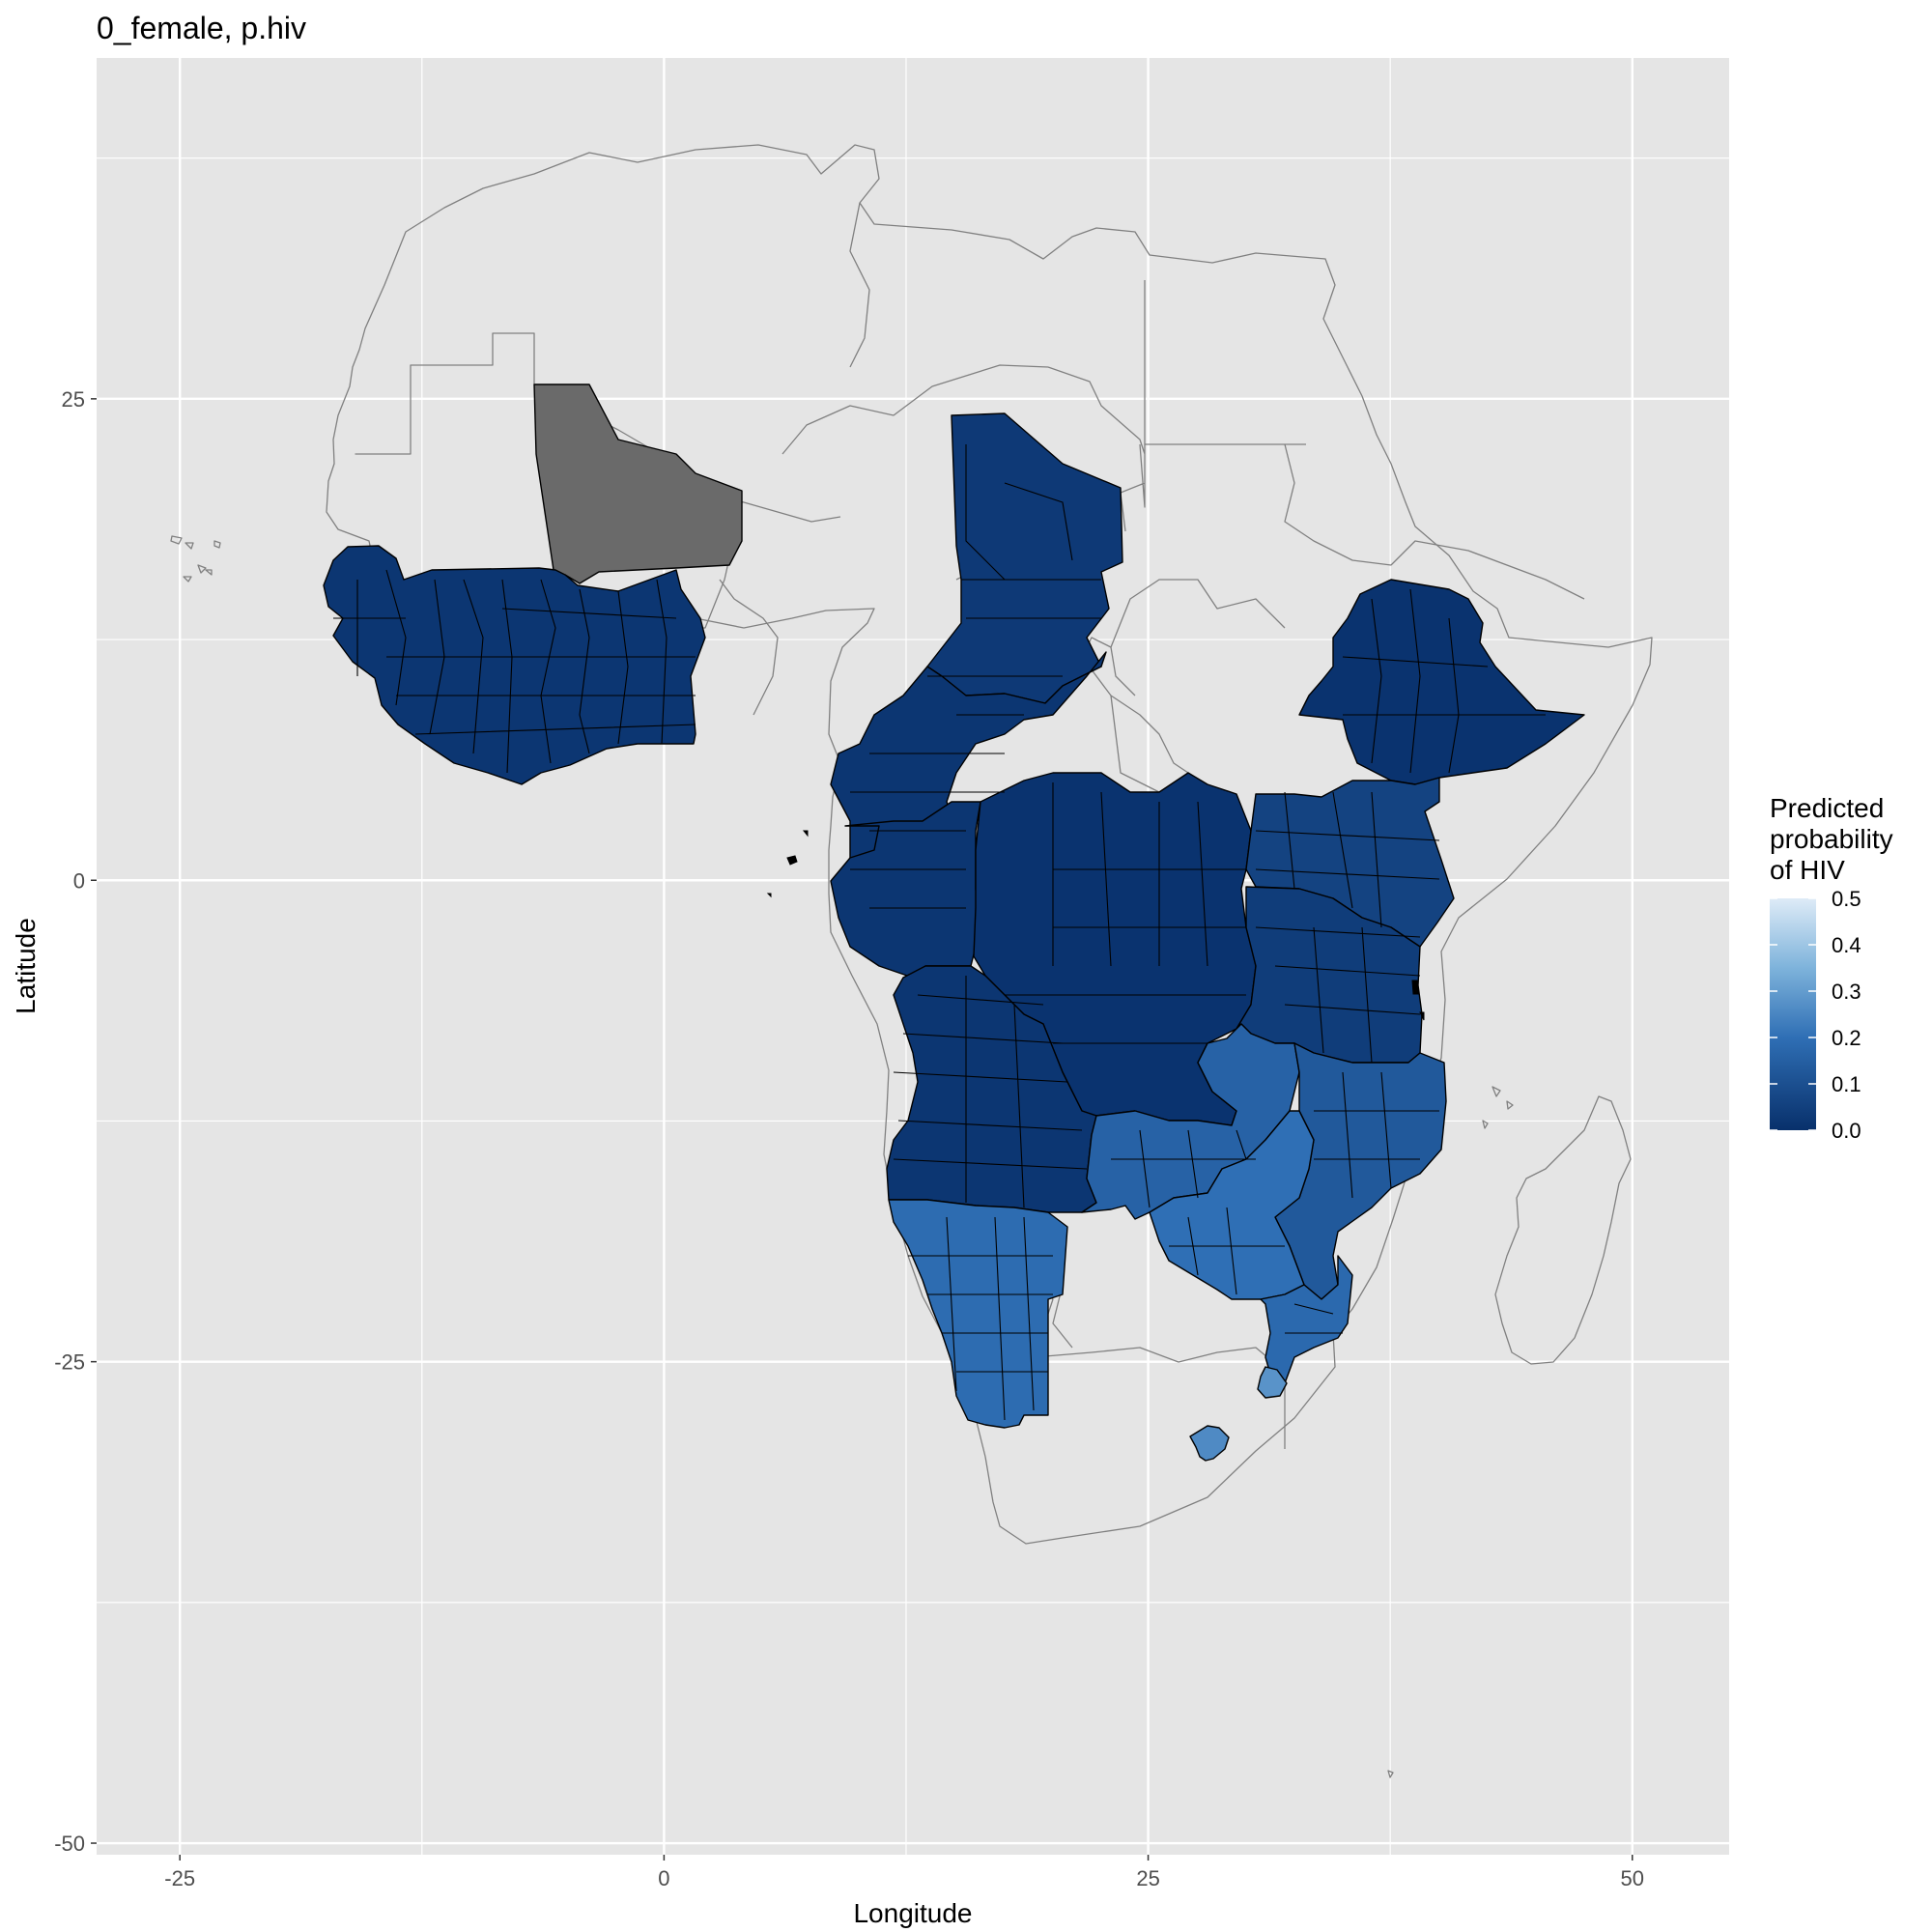 The image size is (1932, 1932). I want to click on x-tick-label: -25, so click(179, 1878).